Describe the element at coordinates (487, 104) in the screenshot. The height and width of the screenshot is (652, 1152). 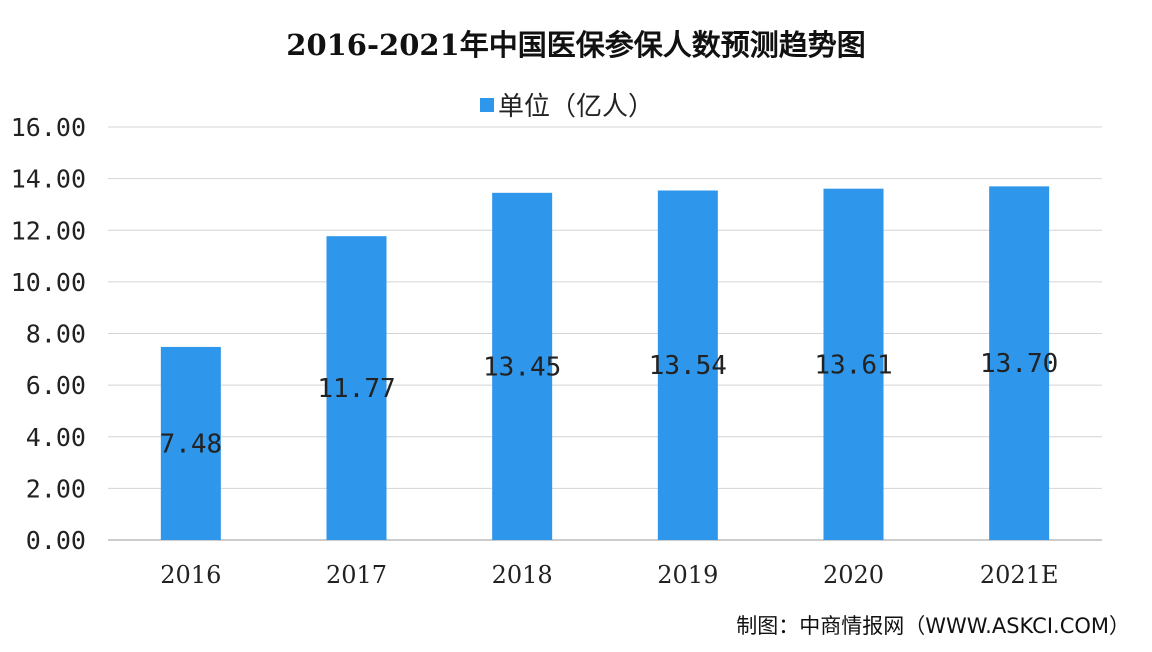
I see `legend-swatch` at that location.